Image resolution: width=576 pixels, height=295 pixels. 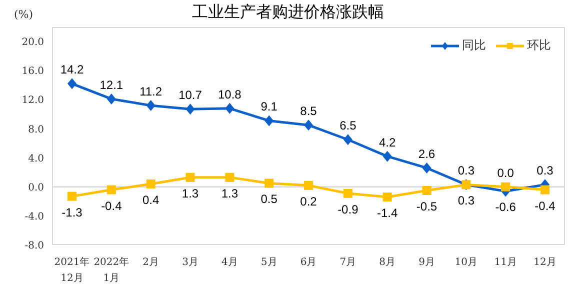 What do you see at coordinates (72, 69) in the screenshot?
I see `data-label: 14.2` at bounding box center [72, 69].